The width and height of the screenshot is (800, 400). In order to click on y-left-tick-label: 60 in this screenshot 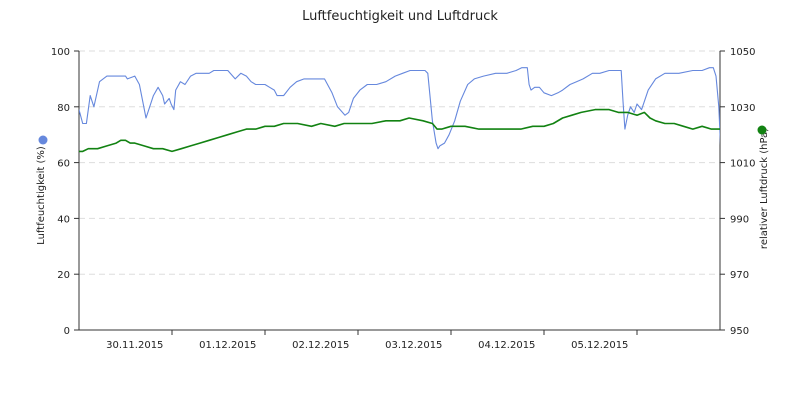, I will do `click(63, 164)`.